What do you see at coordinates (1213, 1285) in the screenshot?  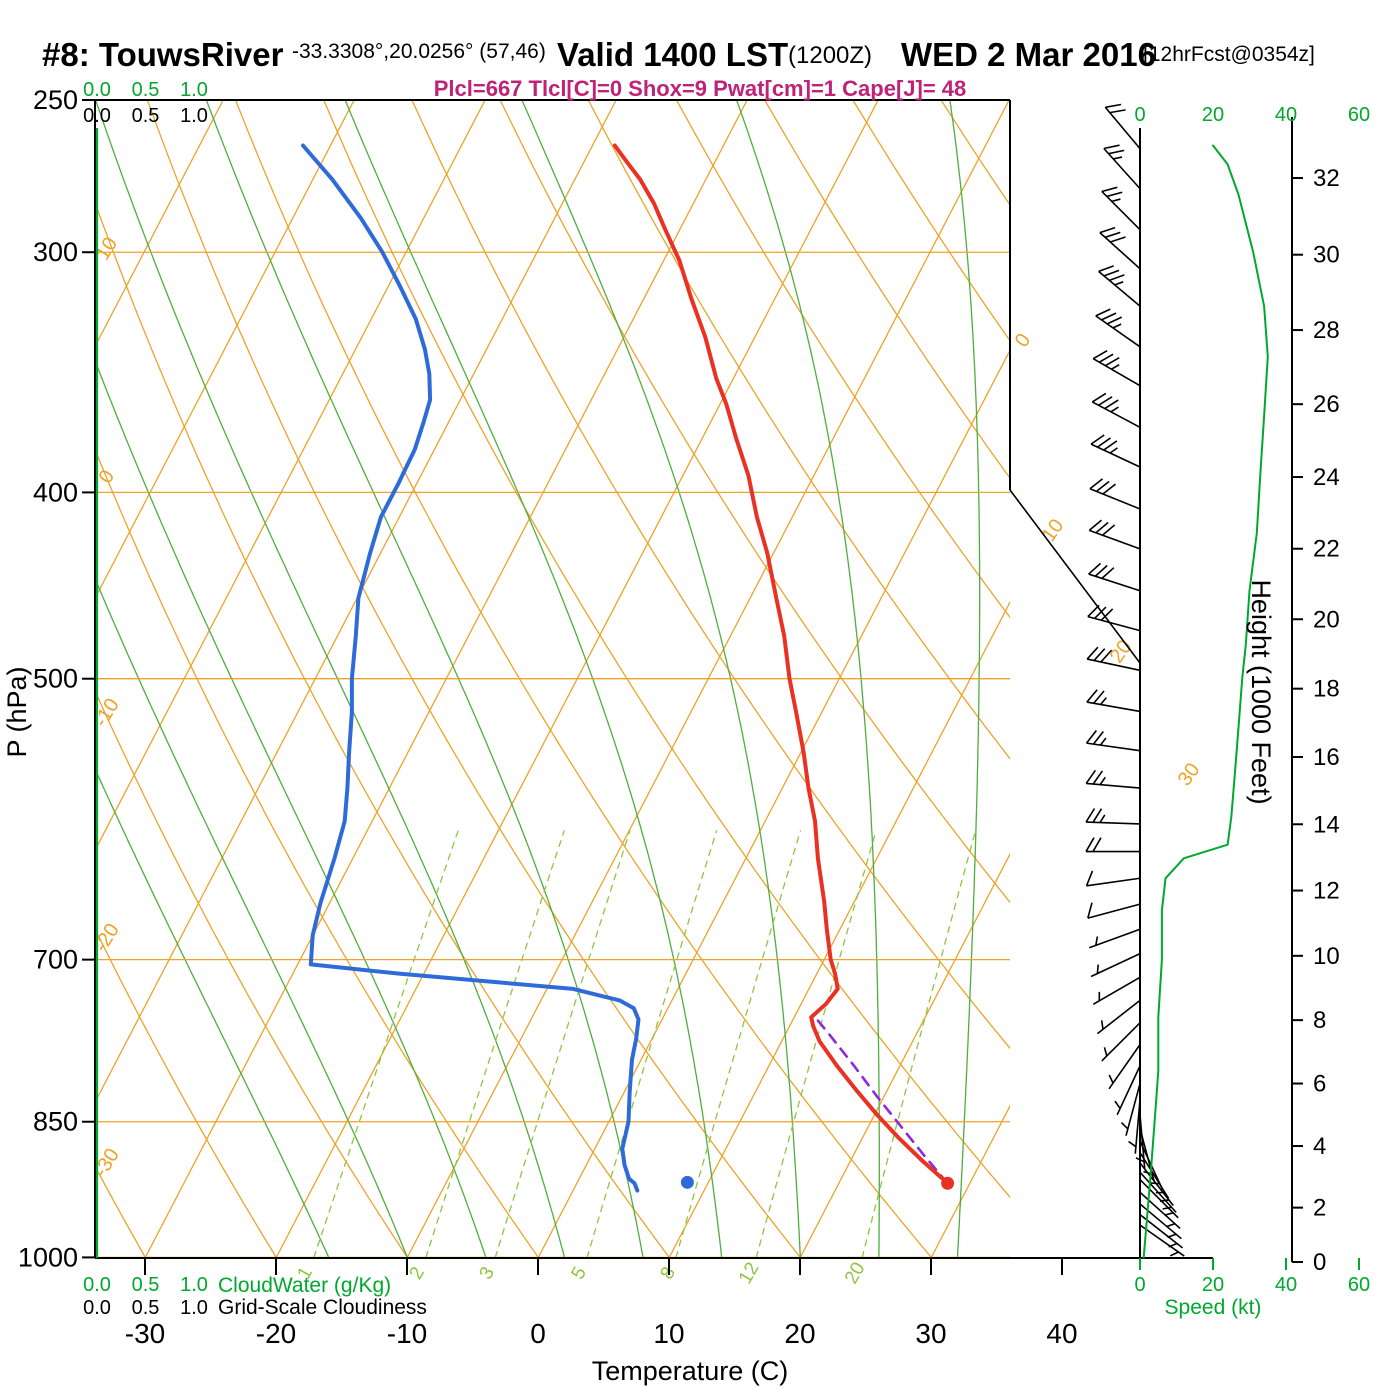 I see `speed-tick-label-bottom: 20` at bounding box center [1213, 1285].